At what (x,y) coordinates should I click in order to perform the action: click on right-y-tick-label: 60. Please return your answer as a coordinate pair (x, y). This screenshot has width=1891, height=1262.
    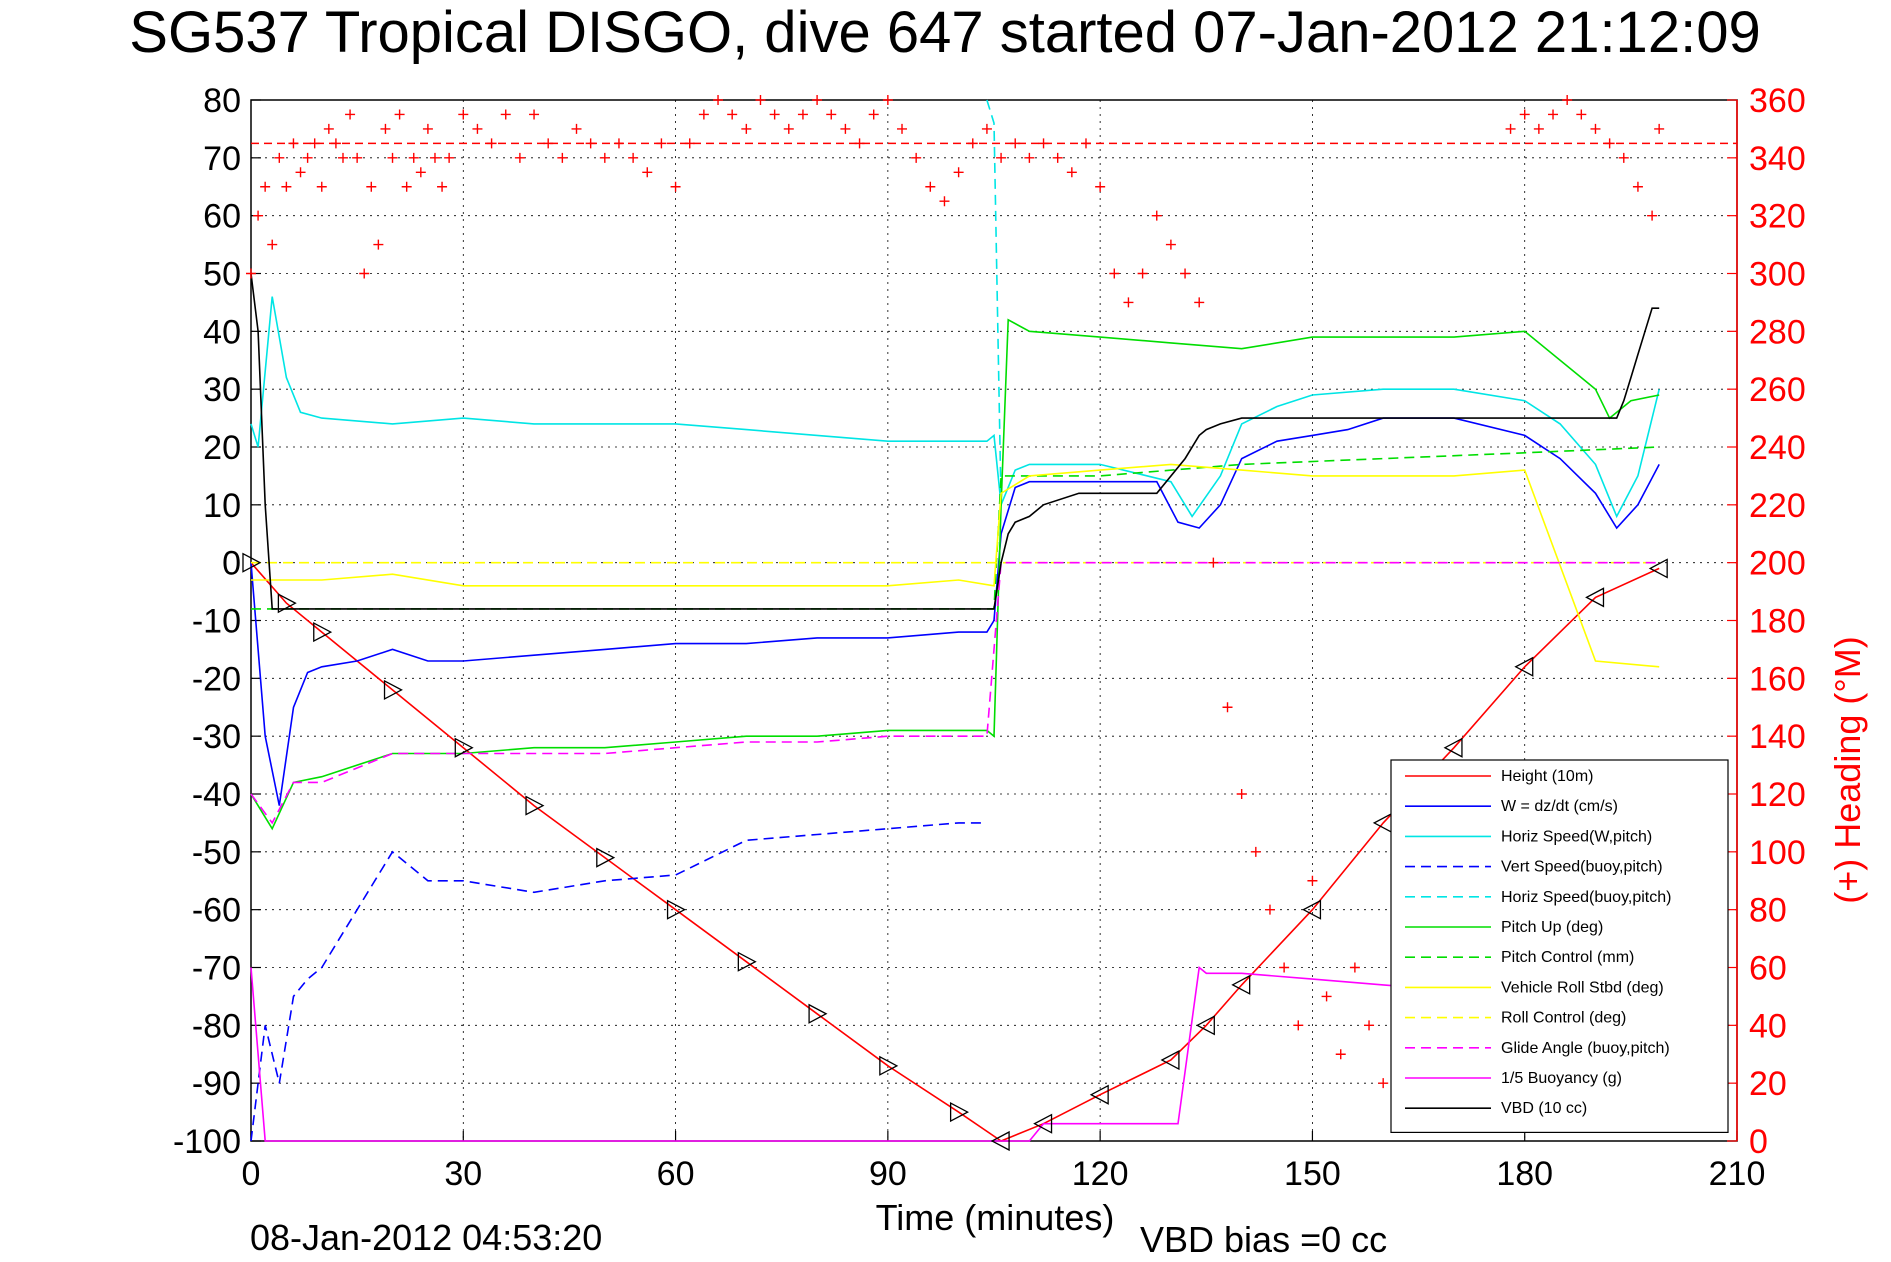
    Looking at the image, I should click on (1768, 969).